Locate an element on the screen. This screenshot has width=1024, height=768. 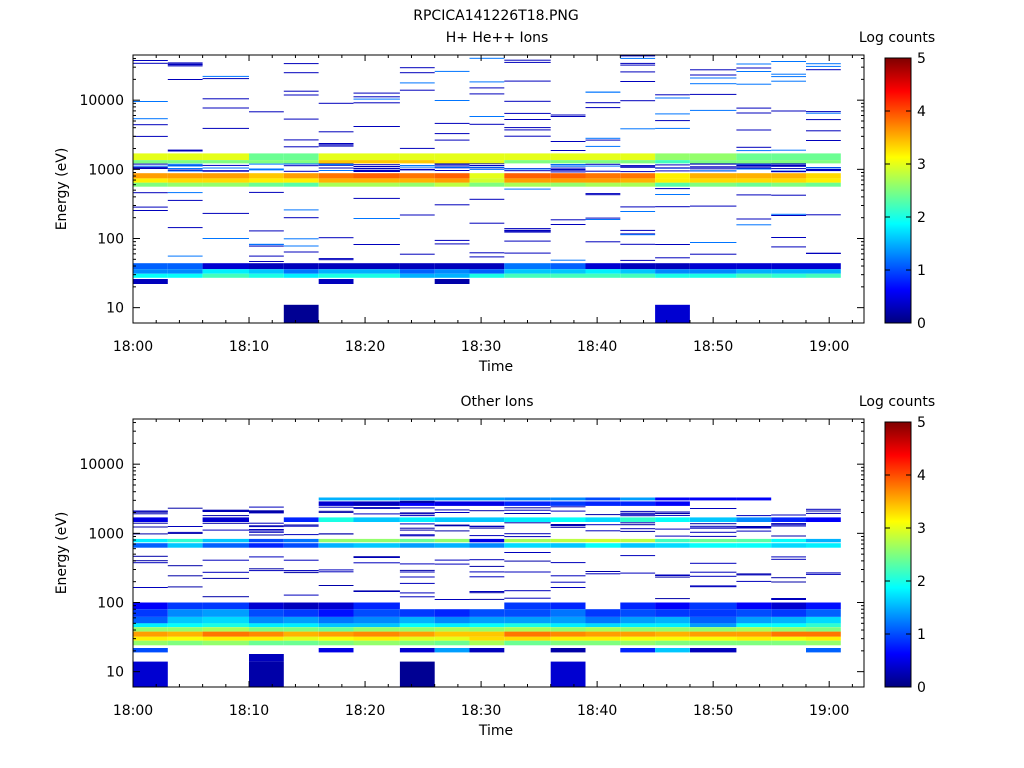
colorbar-tick-label: 1 is located at coordinates (921, 271).